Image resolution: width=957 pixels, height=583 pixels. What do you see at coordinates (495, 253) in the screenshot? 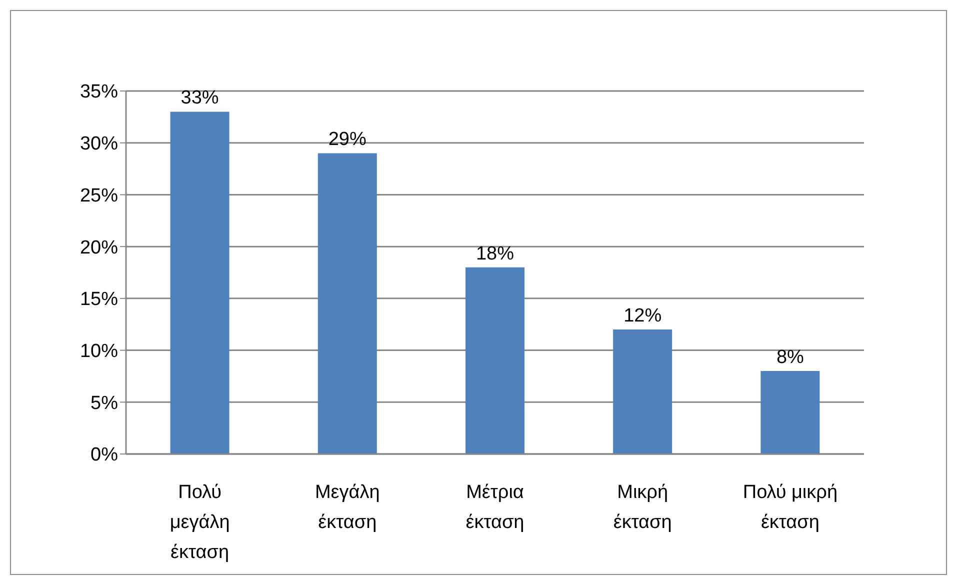
I see `data-label: 18%` at bounding box center [495, 253].